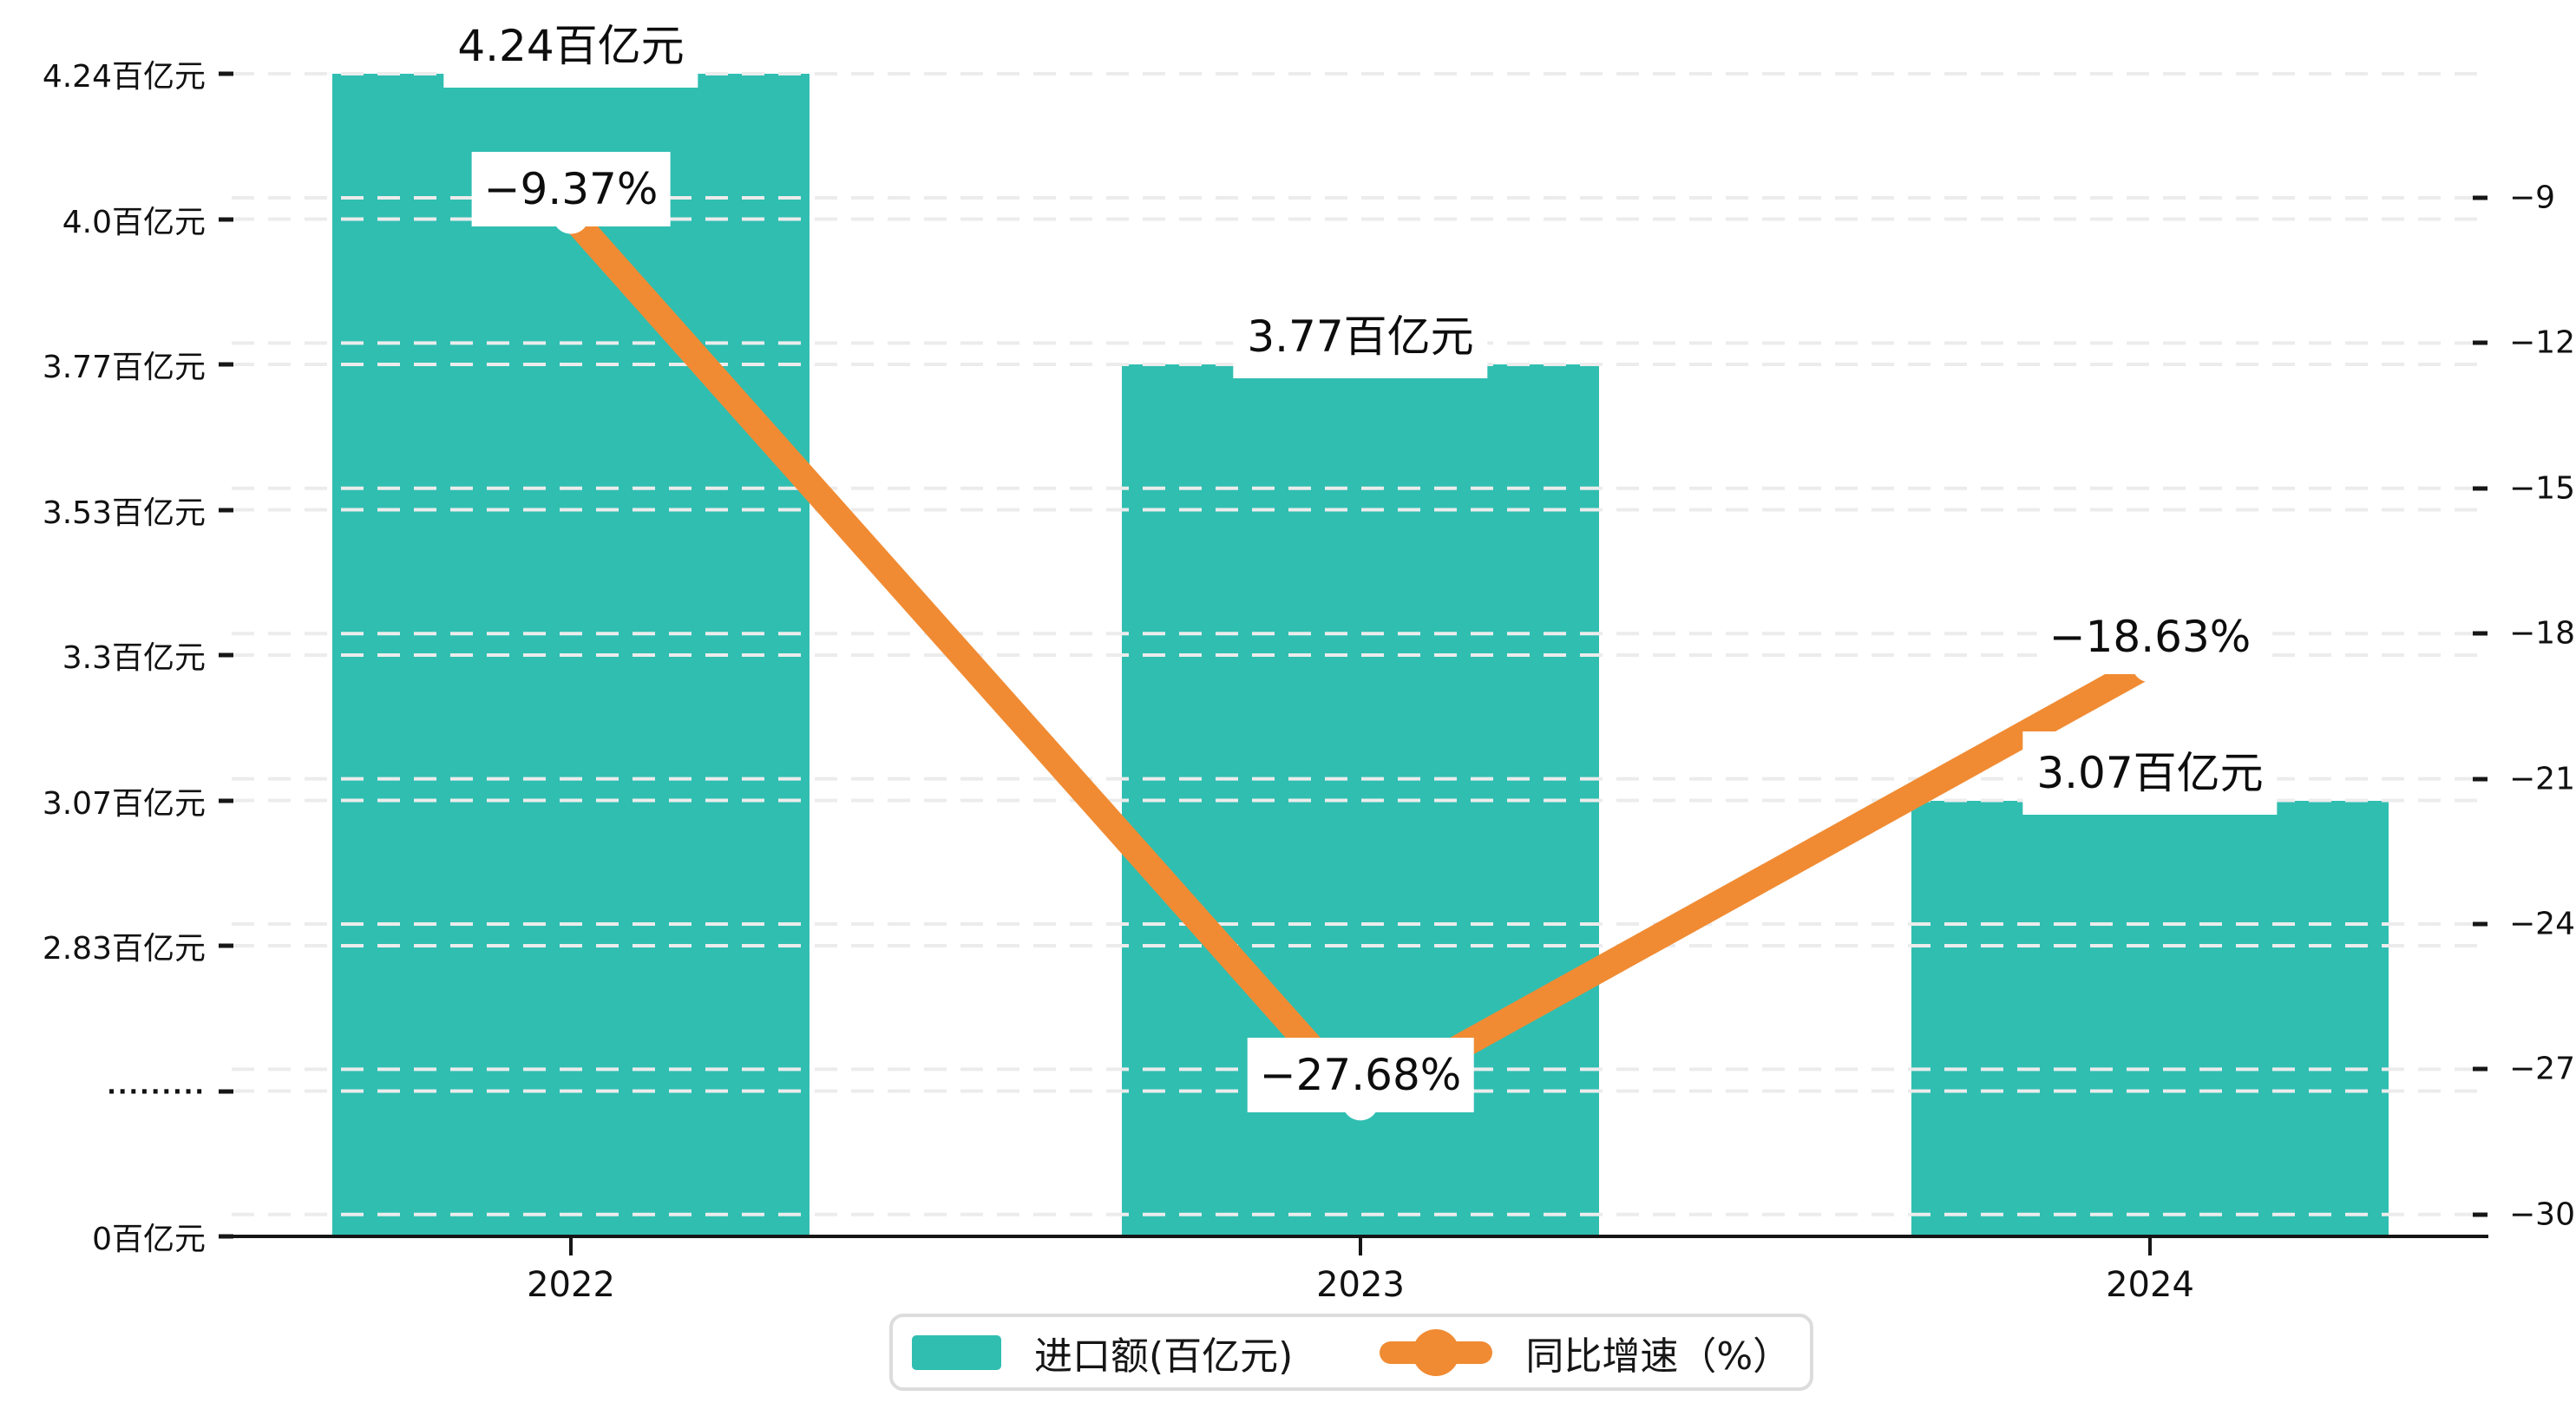 The image size is (2576, 1416). What do you see at coordinates (2542, 1214) in the screenshot?
I see `right-axis-label: −30` at bounding box center [2542, 1214].